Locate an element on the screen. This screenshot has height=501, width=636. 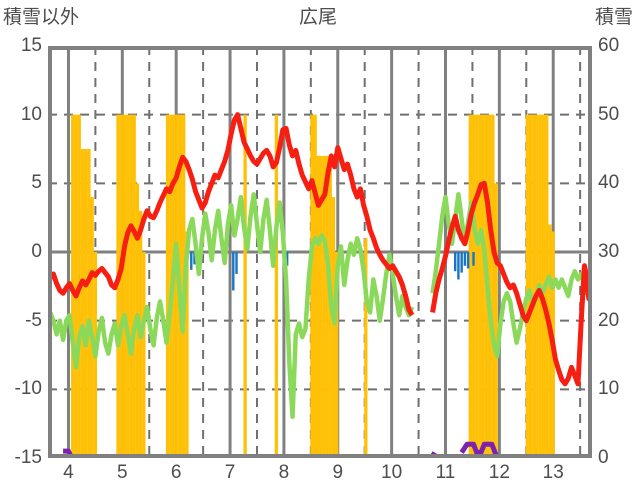
y-axis-right: 0 10 20 30 40 50 60 is located at coordinates (617, 251).